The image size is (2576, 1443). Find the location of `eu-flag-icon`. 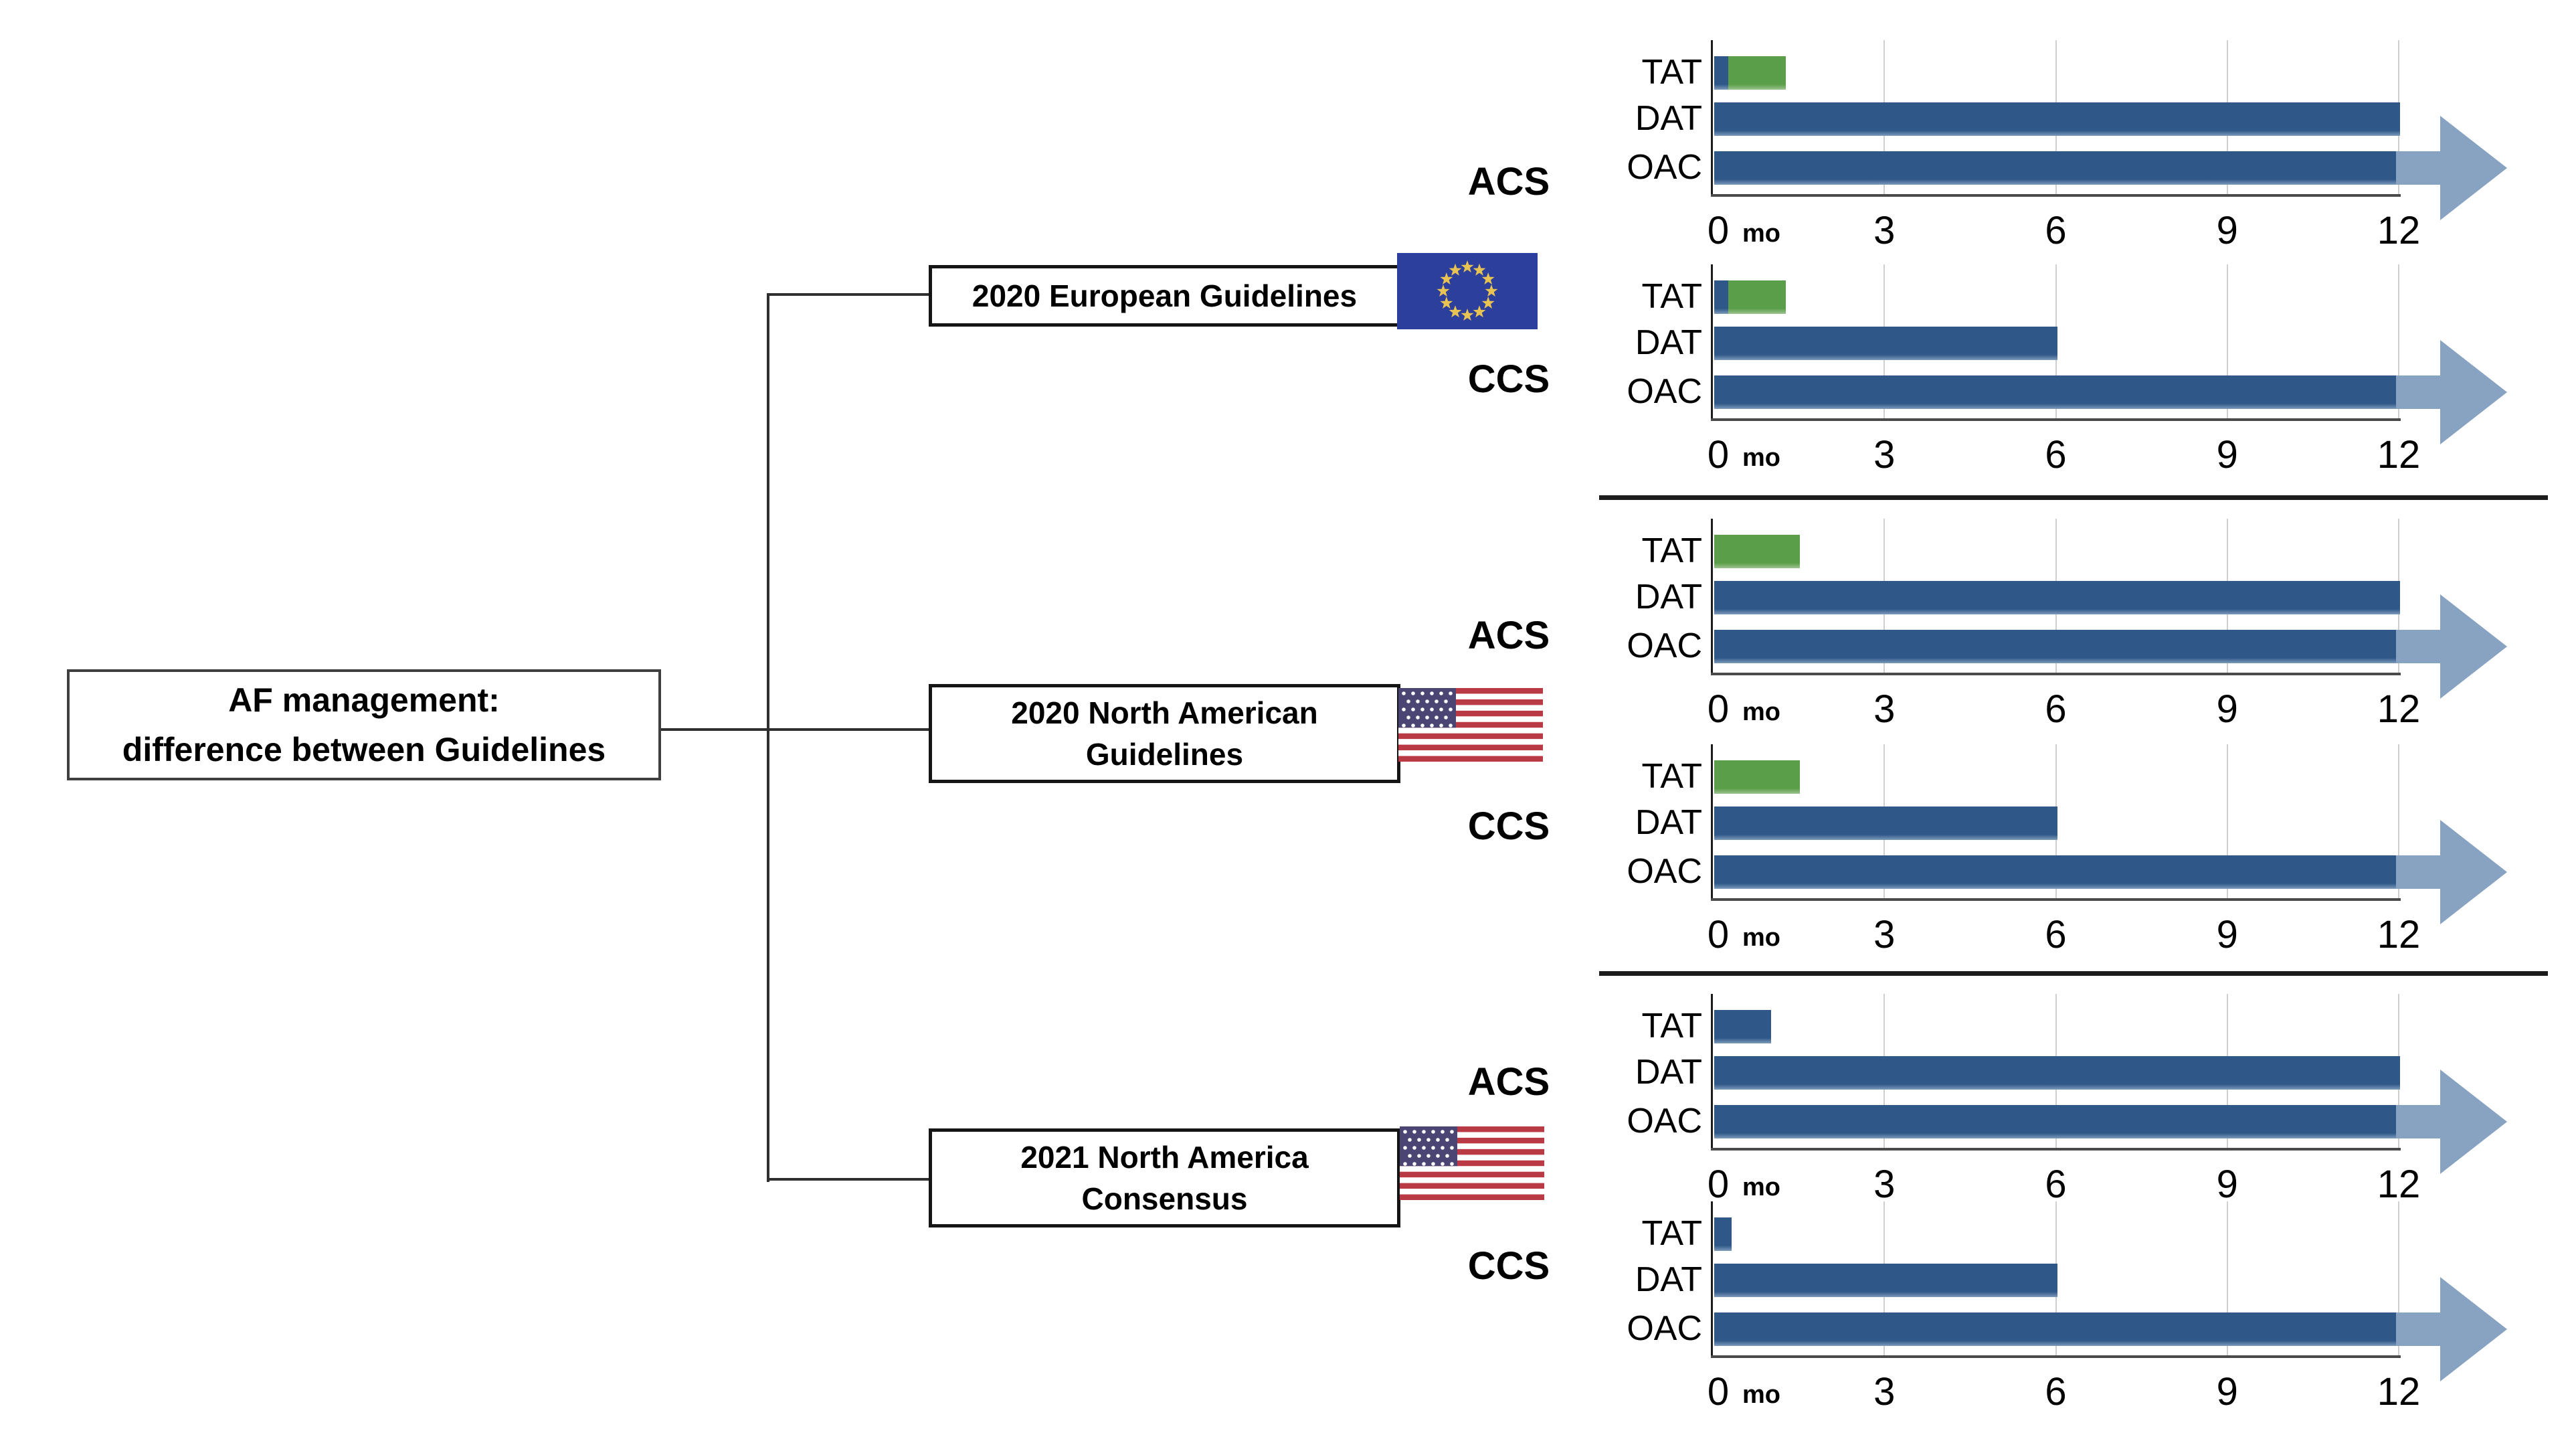

eu-flag-icon is located at coordinates (1468, 291).